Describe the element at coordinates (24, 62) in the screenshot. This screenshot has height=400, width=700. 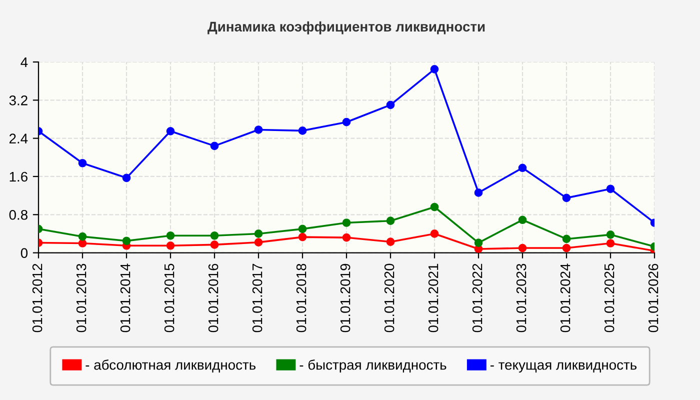
I see `y-tick-label: 4` at that location.